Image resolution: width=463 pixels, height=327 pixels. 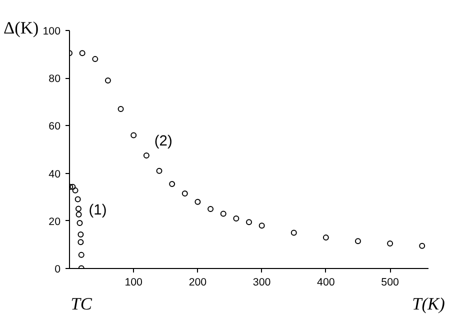 What do you see at coordinates (429, 304) in the screenshot?
I see `x-axis-title: T(K)` at bounding box center [429, 304].